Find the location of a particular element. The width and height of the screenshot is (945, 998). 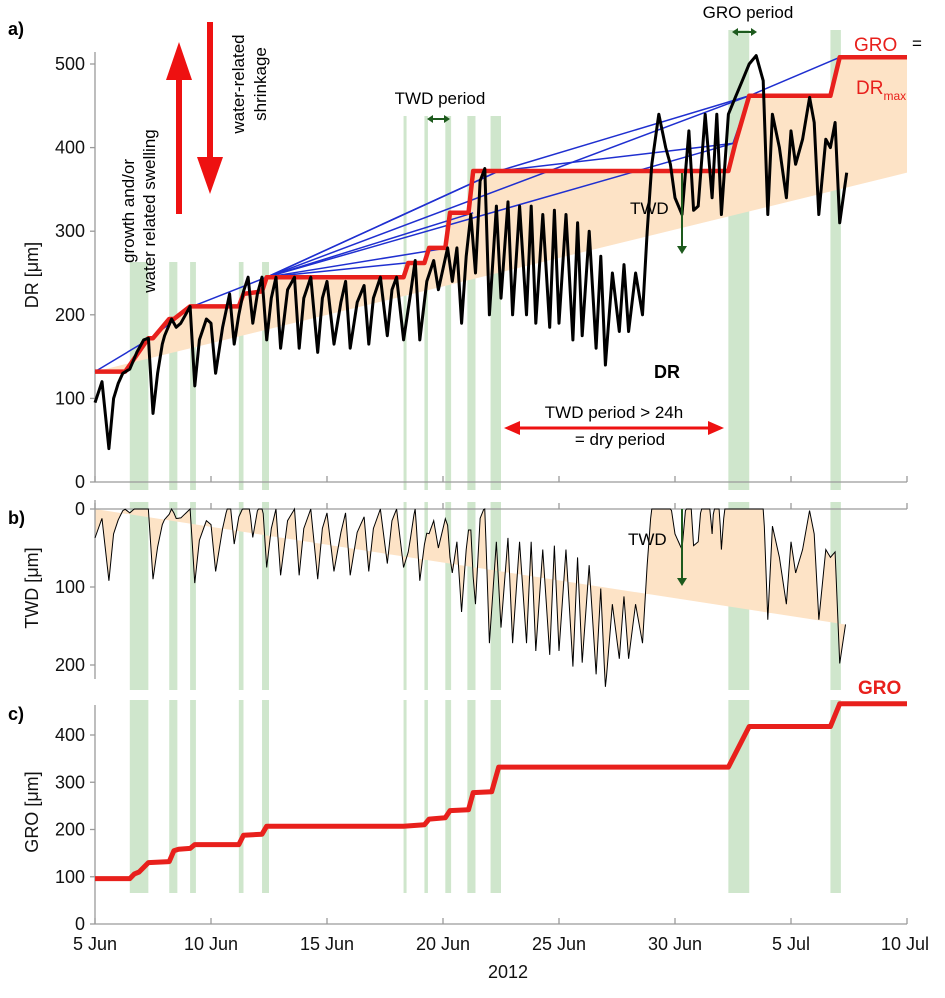

twd-arrow-a is located at coordinates (682, 213).